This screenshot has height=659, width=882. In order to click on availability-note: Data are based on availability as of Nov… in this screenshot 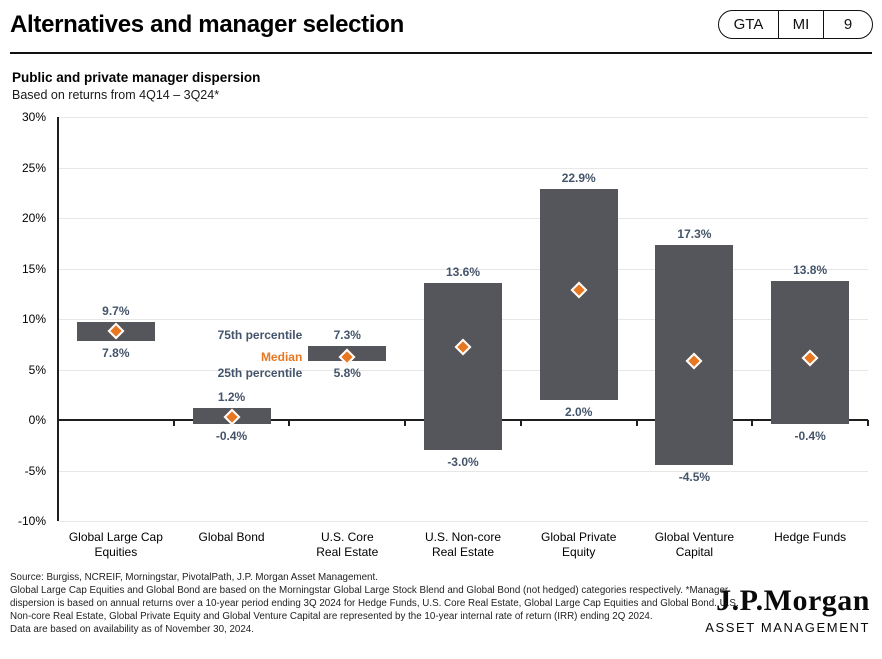, I will do `click(132, 629)`.